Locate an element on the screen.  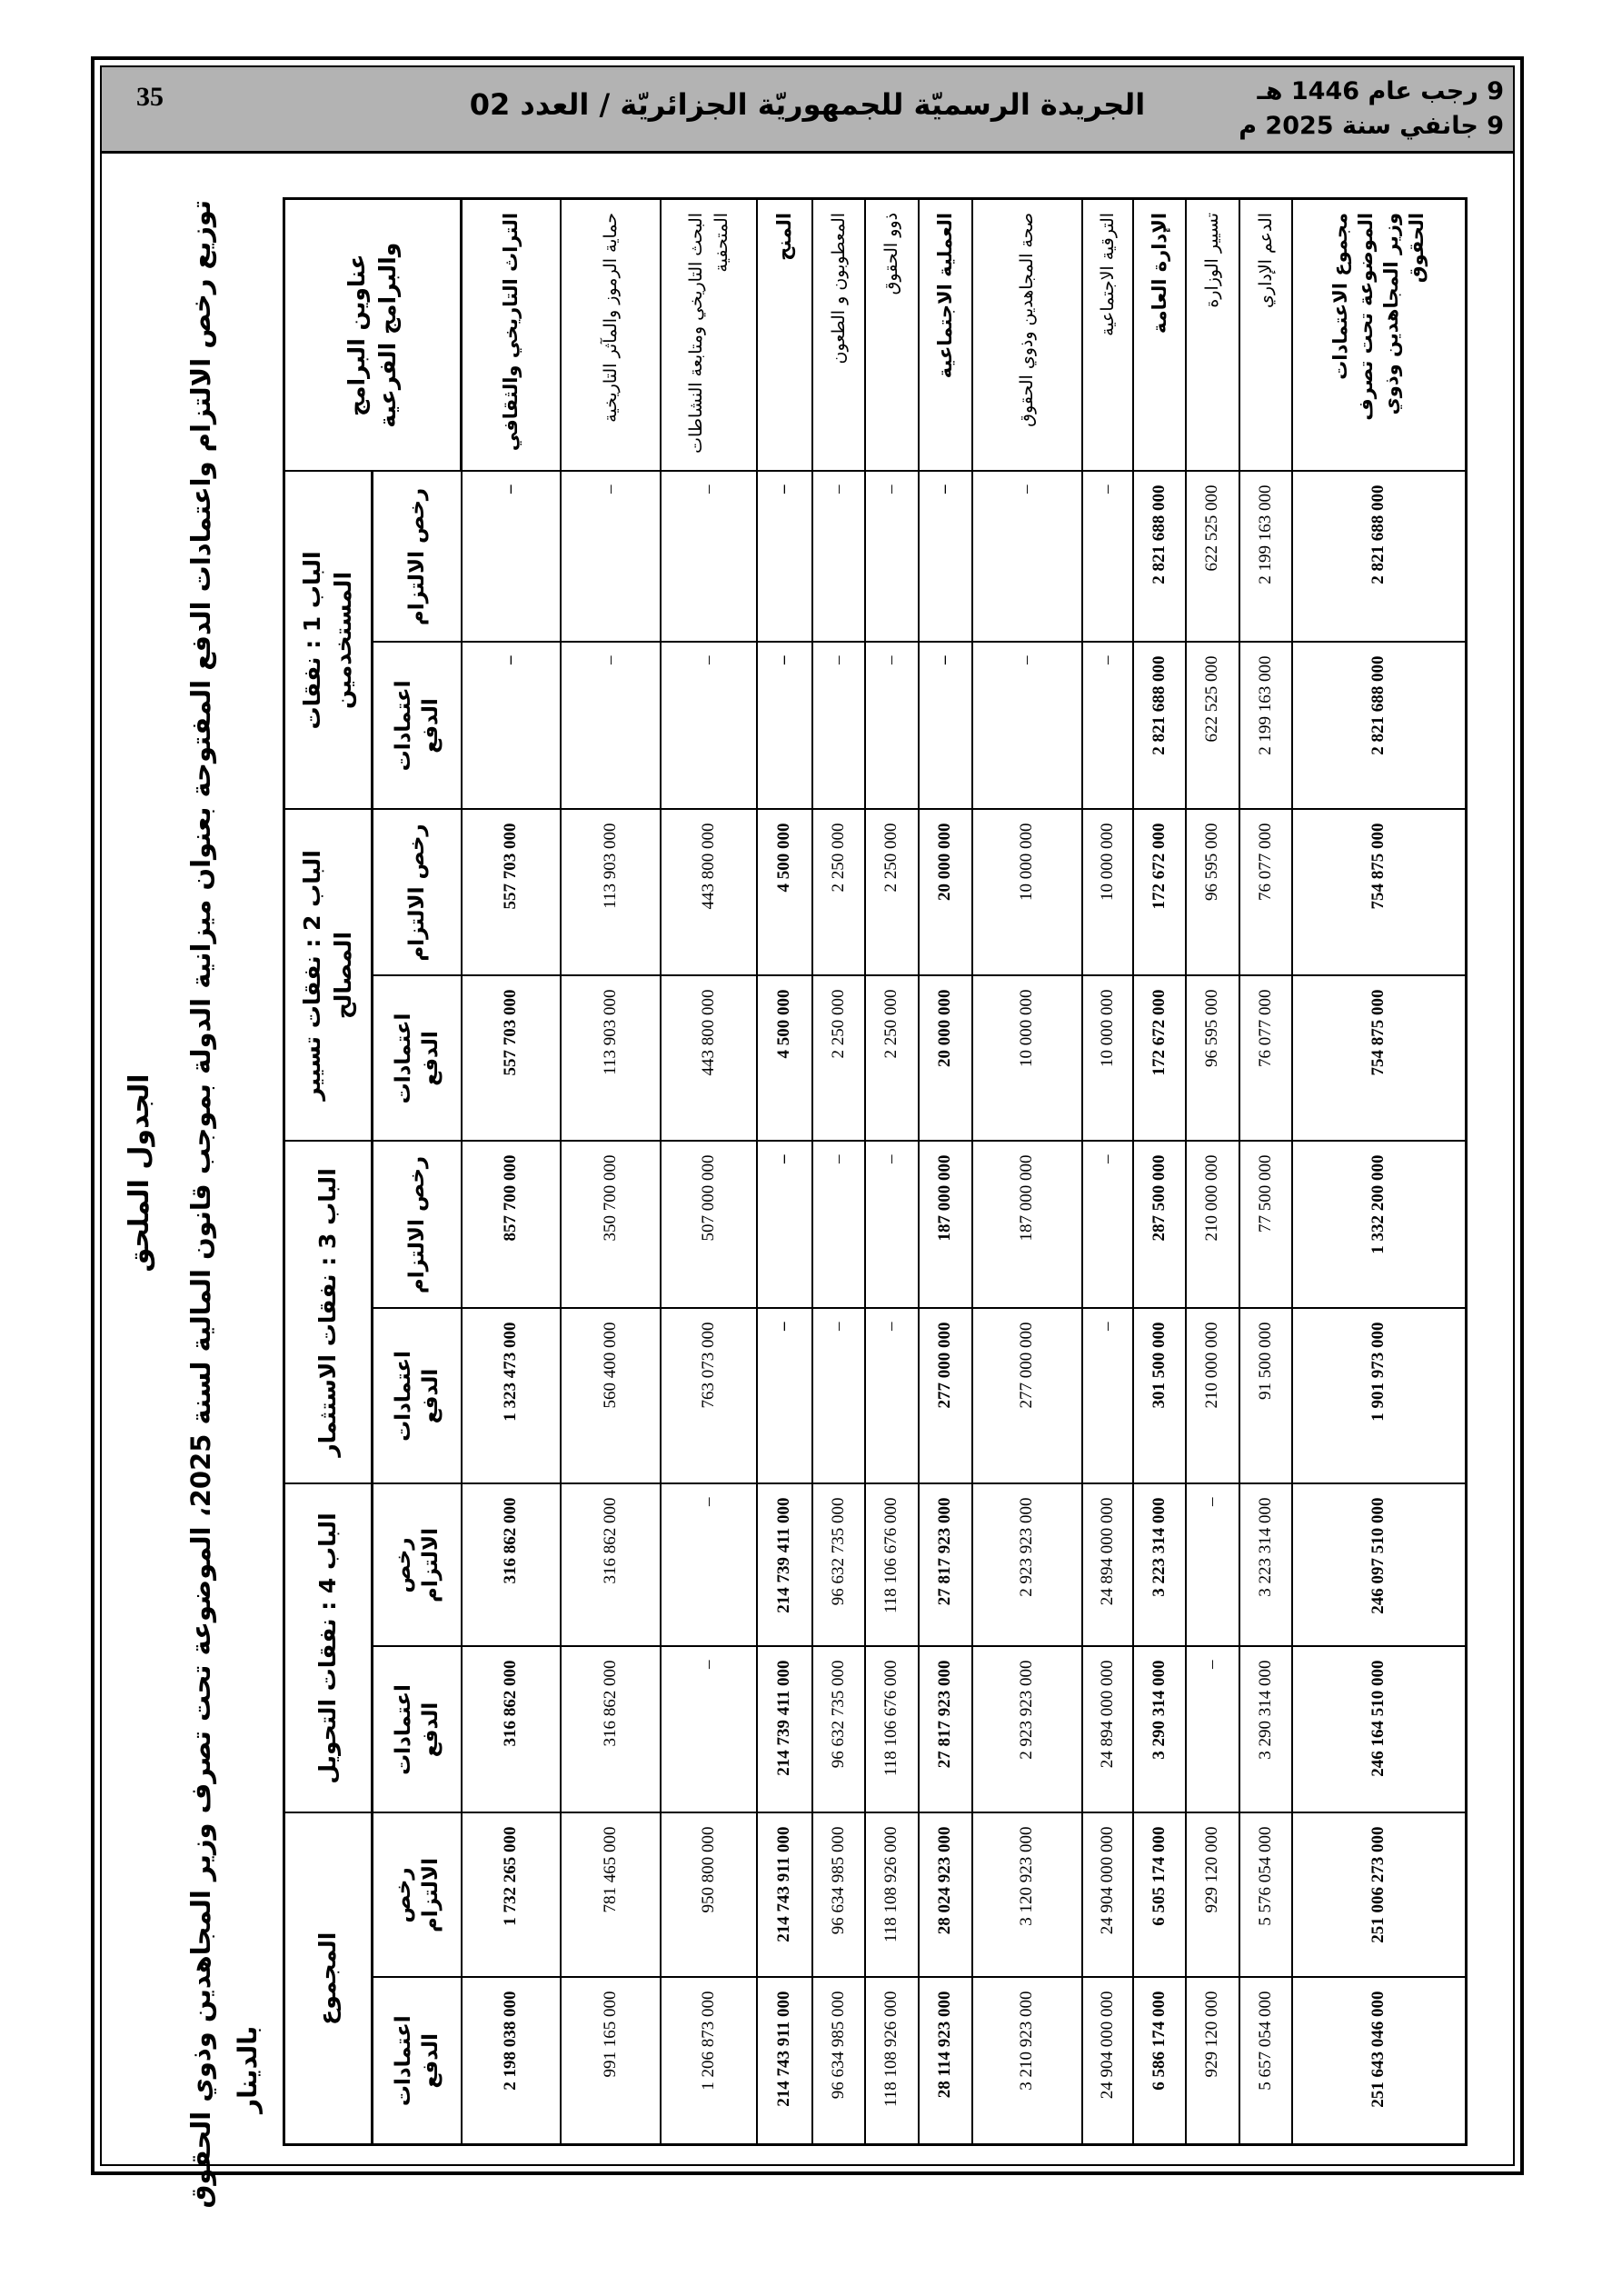
payment-cell: 763 073 000 is located at coordinates (708, 1396).